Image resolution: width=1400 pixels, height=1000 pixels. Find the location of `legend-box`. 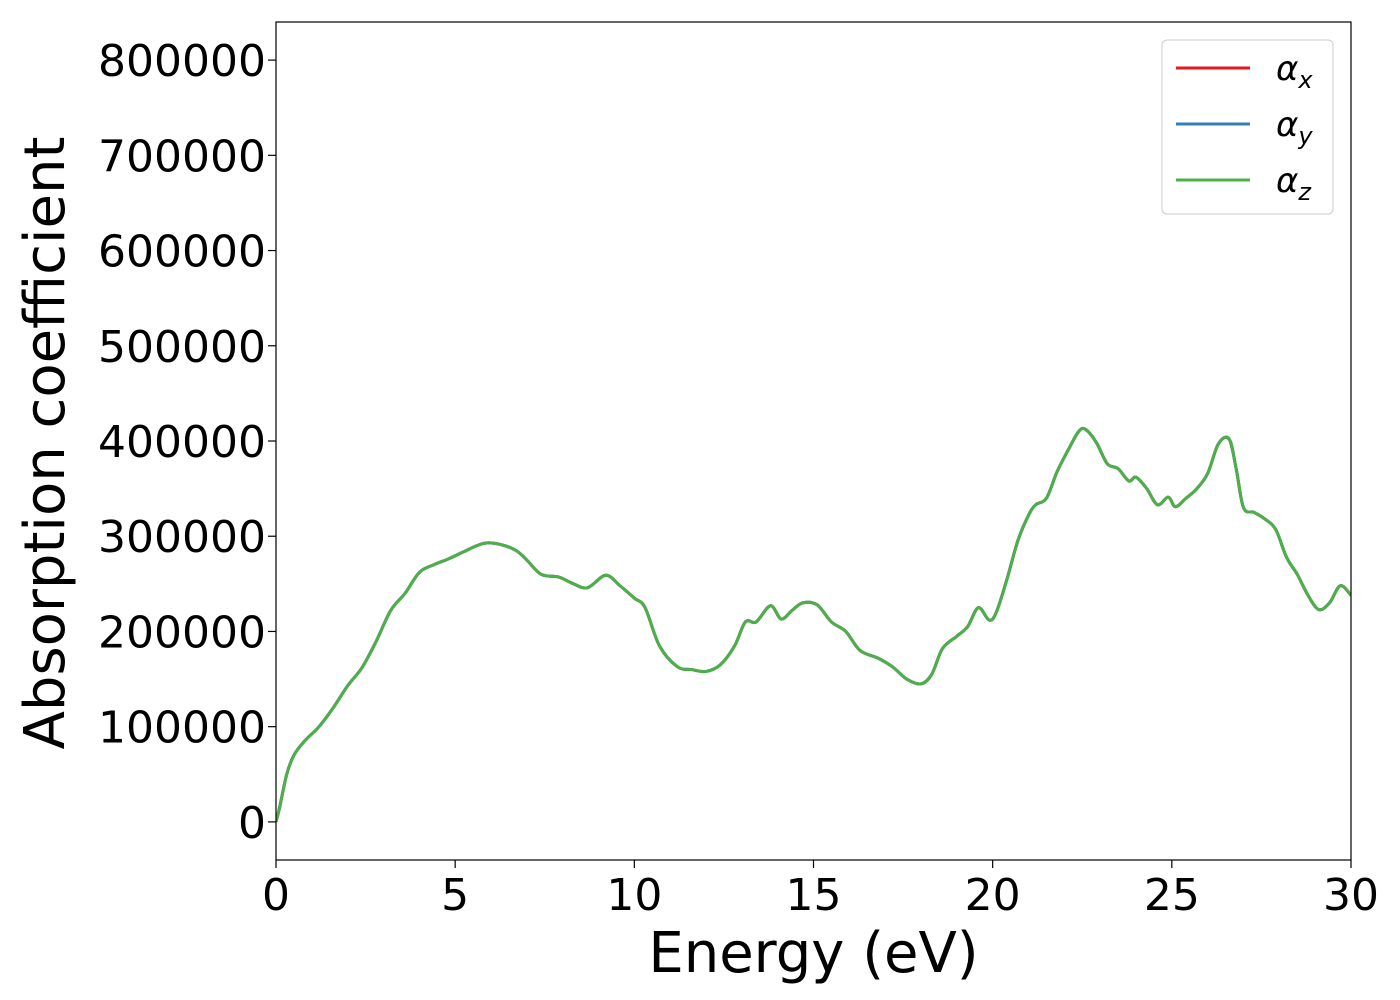

legend-box is located at coordinates (1247, 127).